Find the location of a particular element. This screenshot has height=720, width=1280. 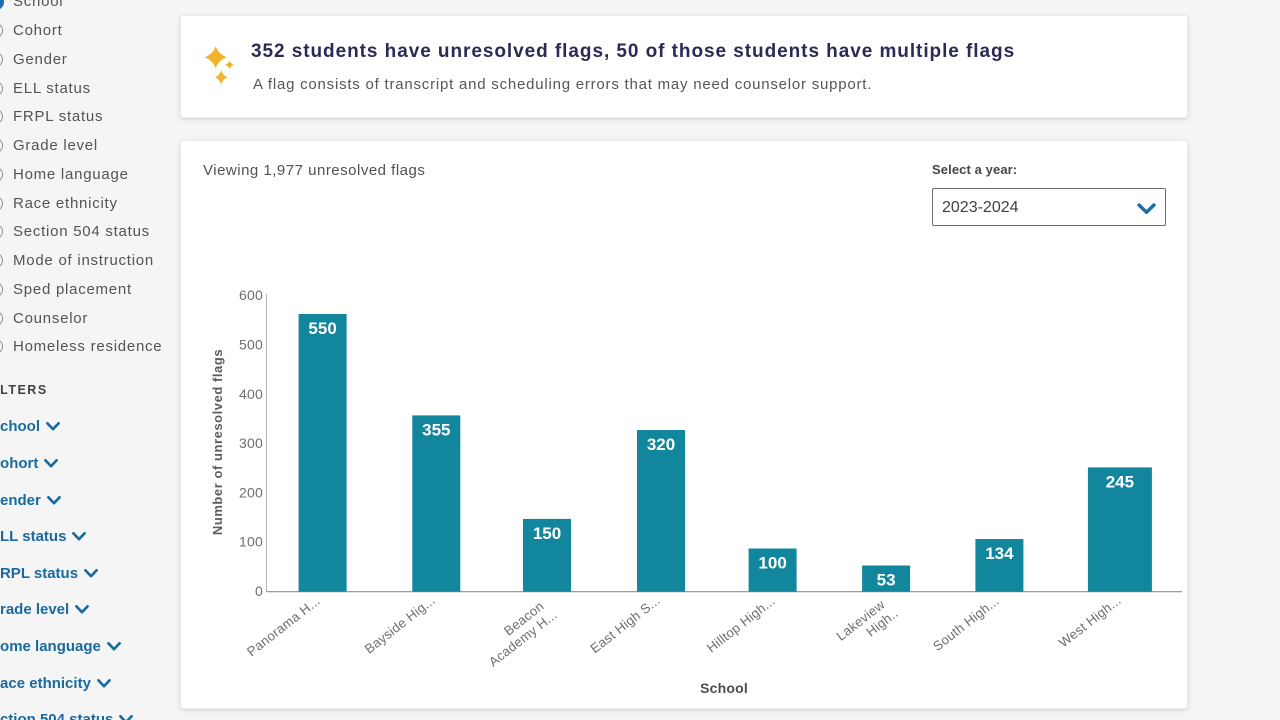

svg-text: 150 is located at coordinates (547, 533).